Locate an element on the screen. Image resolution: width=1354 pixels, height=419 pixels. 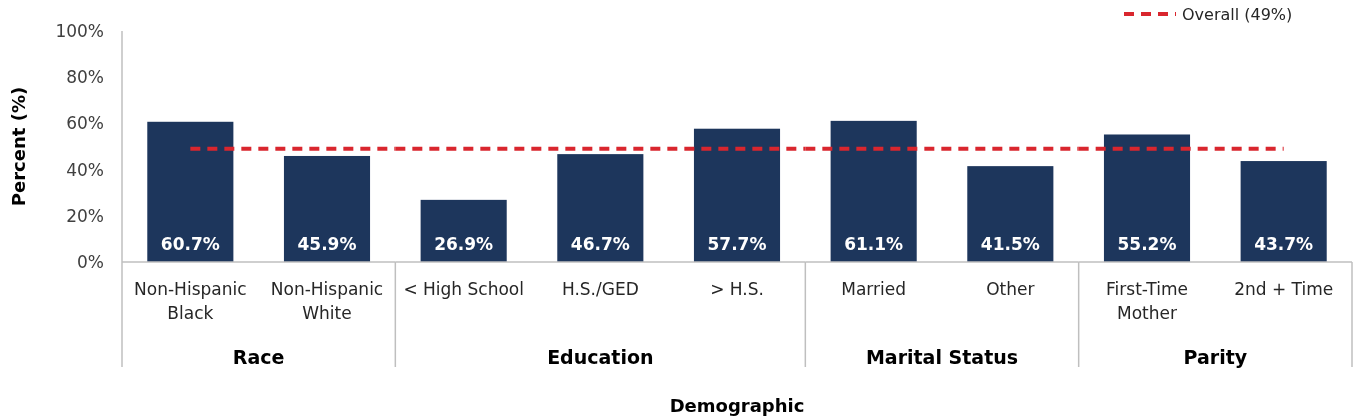
x-axis-title: Parity is located at coordinates (1215, 357).